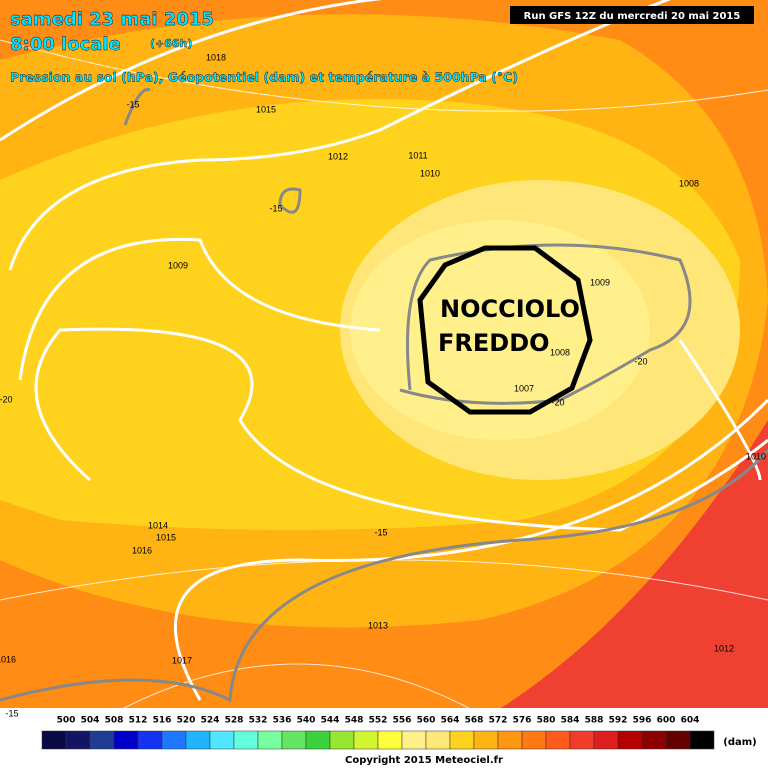 The width and height of the screenshot is (768, 768). What do you see at coordinates (546, 721) in the screenshot?
I see `legend-tick: 580` at bounding box center [546, 721].